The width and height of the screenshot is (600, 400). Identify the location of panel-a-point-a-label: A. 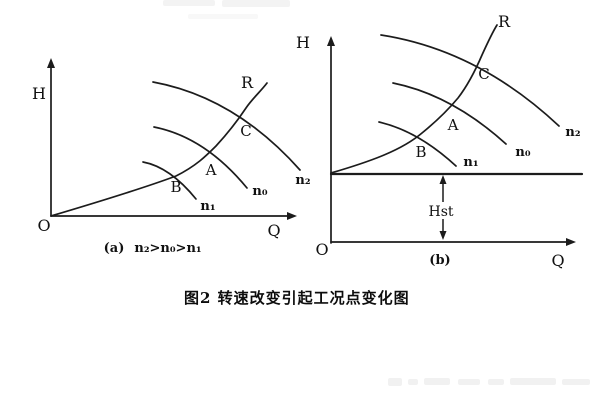
(211, 170).